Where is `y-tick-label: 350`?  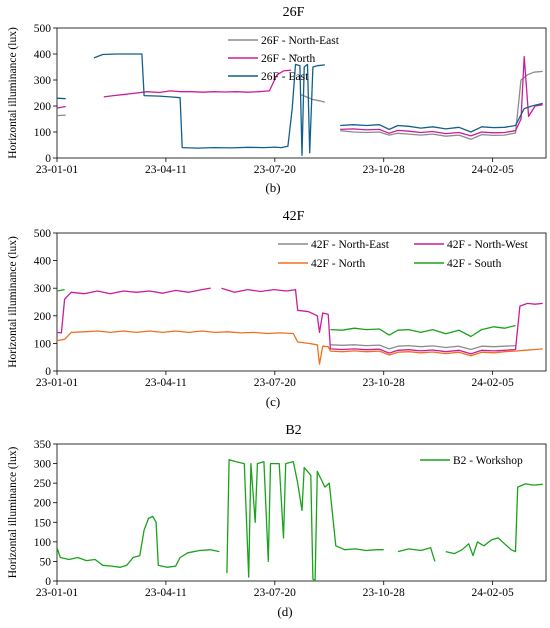 y-tick-label: 350 is located at coordinates (43, 445).